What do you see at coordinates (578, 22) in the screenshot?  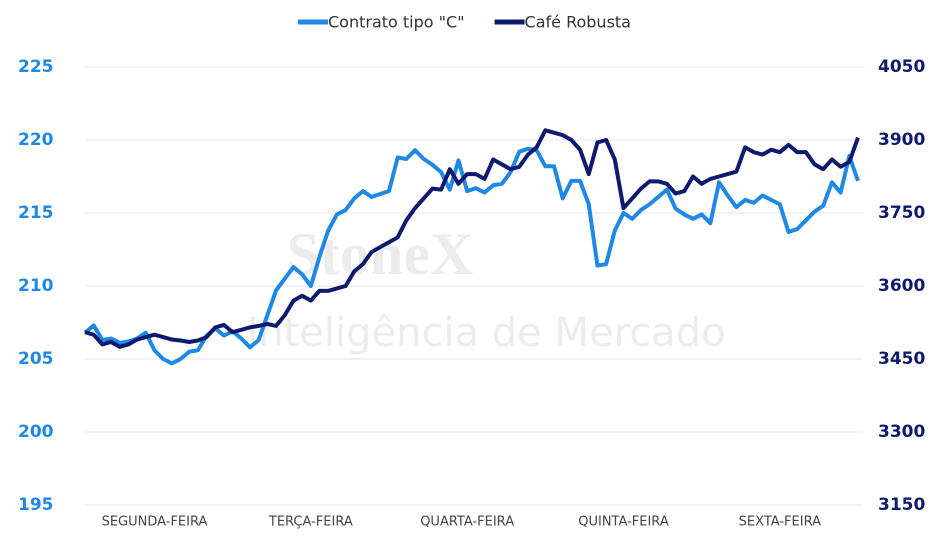 I see `legend-label: Café Robusta` at bounding box center [578, 22].